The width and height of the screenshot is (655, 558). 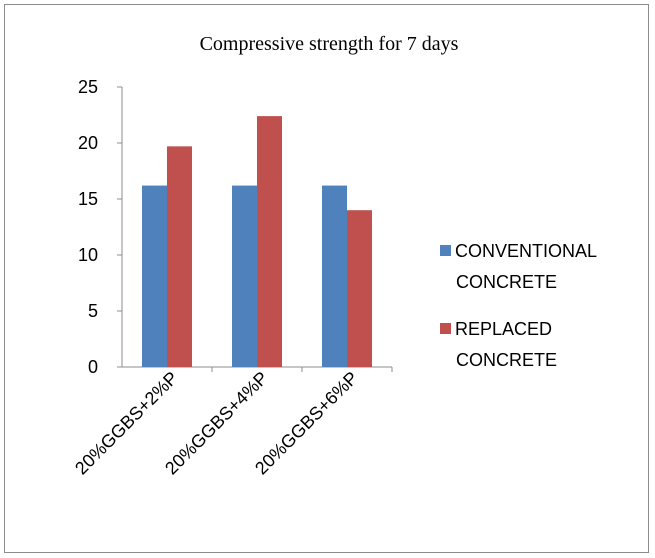 I want to click on y-tick-label: 5, so click(x=93, y=311).